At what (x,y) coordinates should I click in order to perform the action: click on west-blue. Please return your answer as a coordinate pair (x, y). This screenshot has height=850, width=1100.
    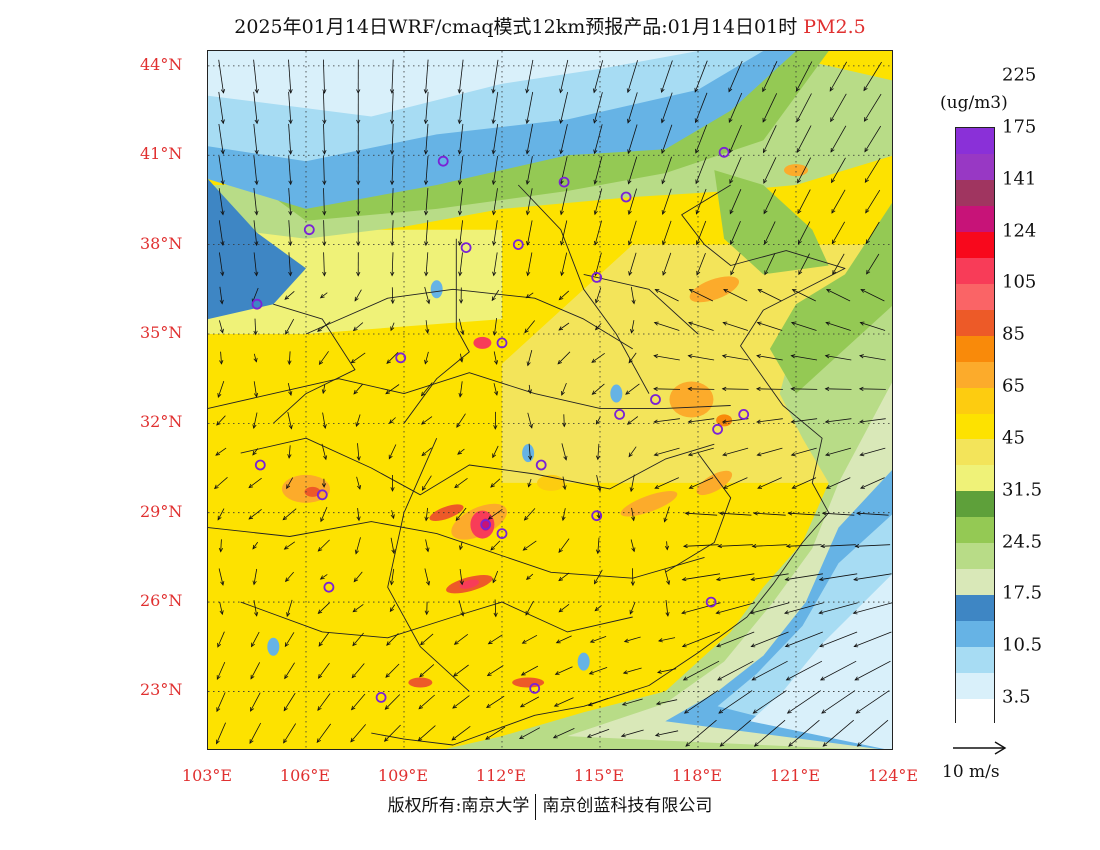
    Looking at the image, I should click on (257, 249).